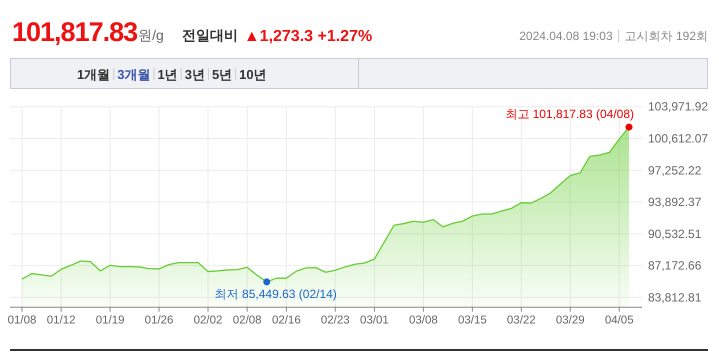 Image resolution: width=719 pixels, height=363 pixels. Describe the element at coordinates (277, 36) in the screenshot. I see `chart-subtitle: 전일대비 ▲1,273.3 +1.27%` at that location.